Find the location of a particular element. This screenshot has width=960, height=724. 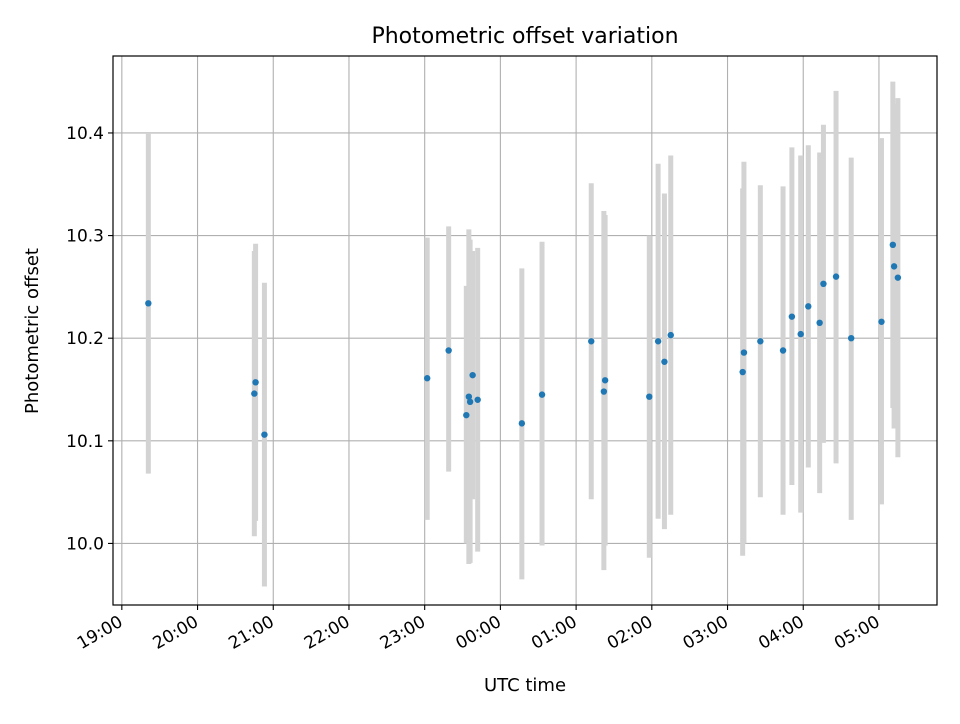

chart-title: Photometric offset variation is located at coordinates (524, 36).